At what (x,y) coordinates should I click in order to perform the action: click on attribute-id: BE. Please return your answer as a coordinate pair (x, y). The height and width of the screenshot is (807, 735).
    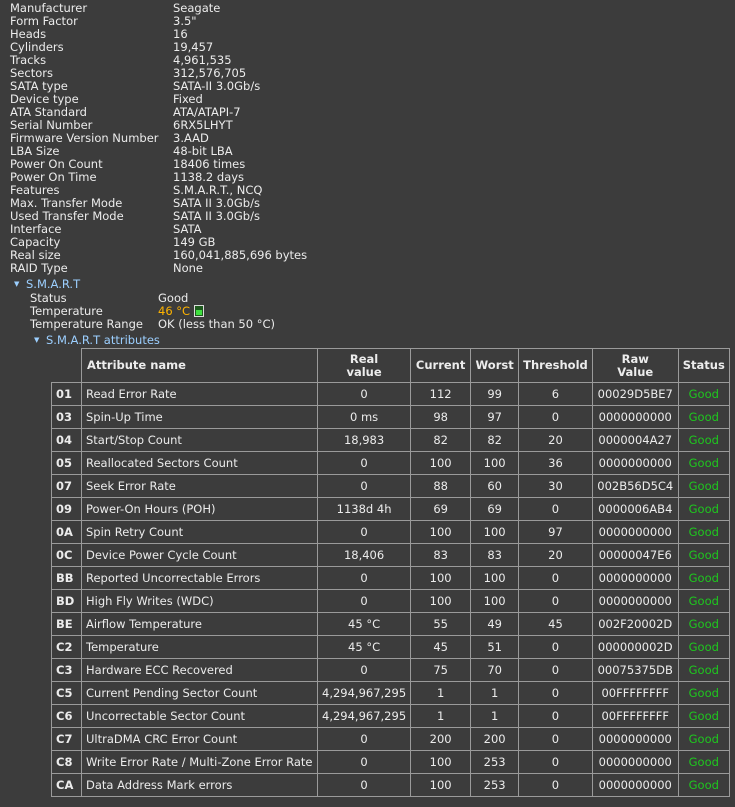
    Looking at the image, I should click on (66, 624).